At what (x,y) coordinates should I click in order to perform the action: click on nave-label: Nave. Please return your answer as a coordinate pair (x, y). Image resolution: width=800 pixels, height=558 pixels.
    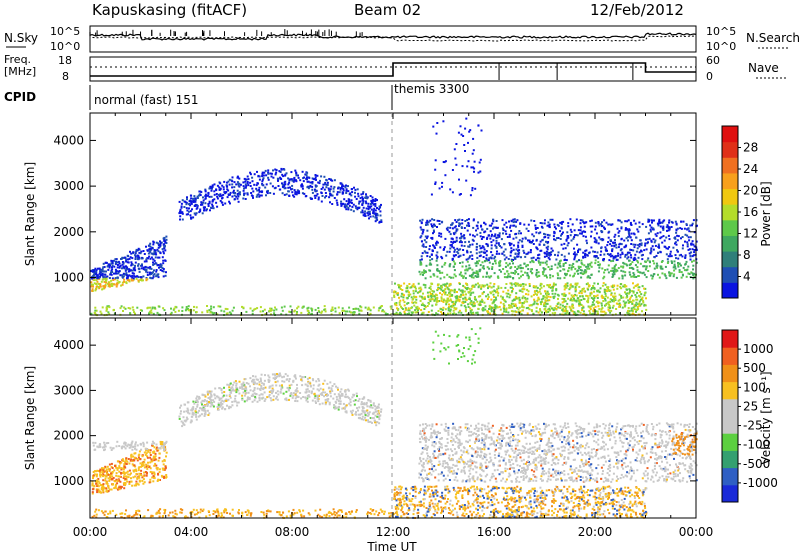
    Looking at the image, I should click on (763, 68).